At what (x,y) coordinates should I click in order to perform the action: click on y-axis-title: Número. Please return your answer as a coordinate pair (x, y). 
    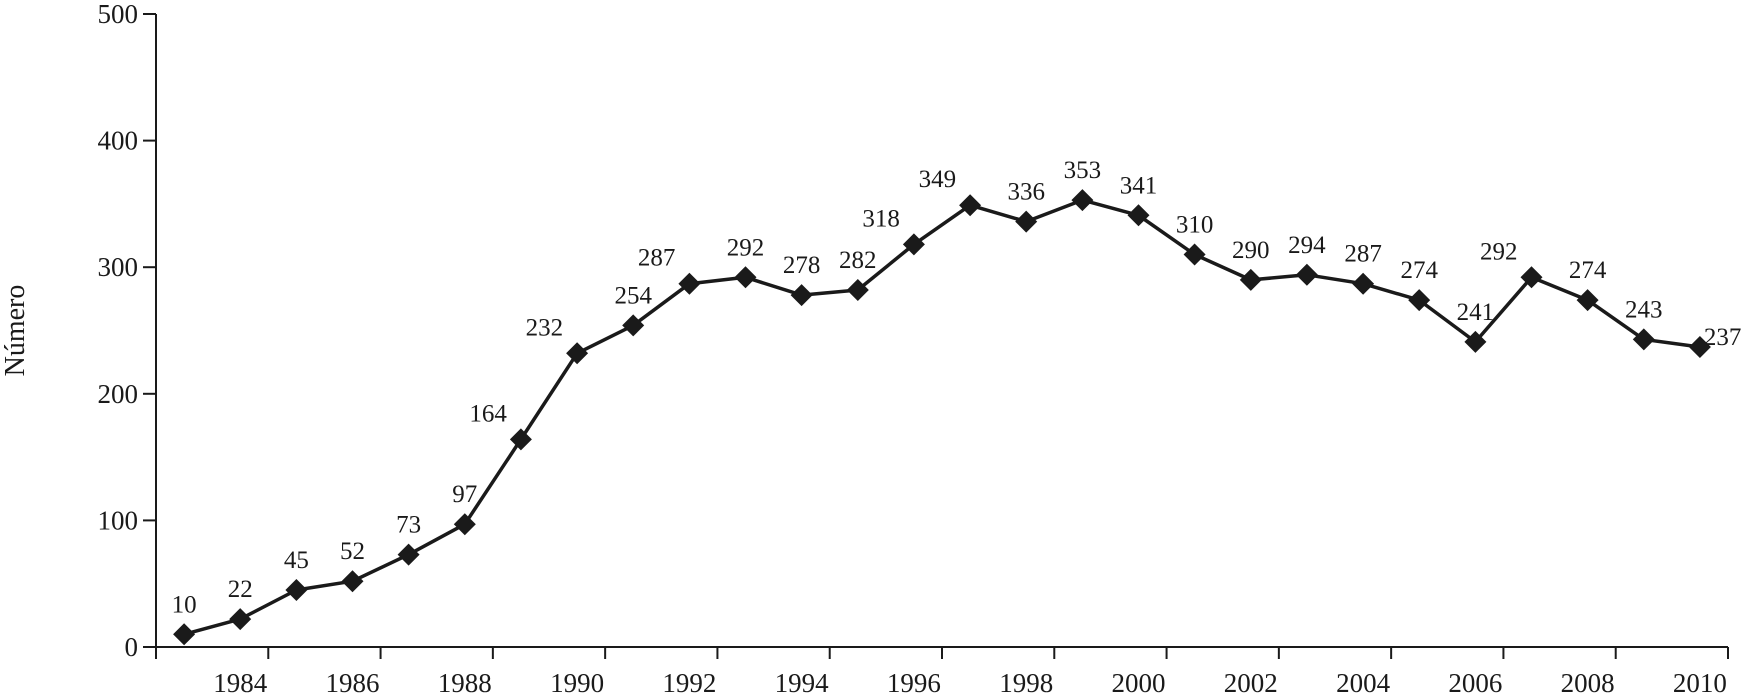
    Looking at the image, I should click on (15, 331).